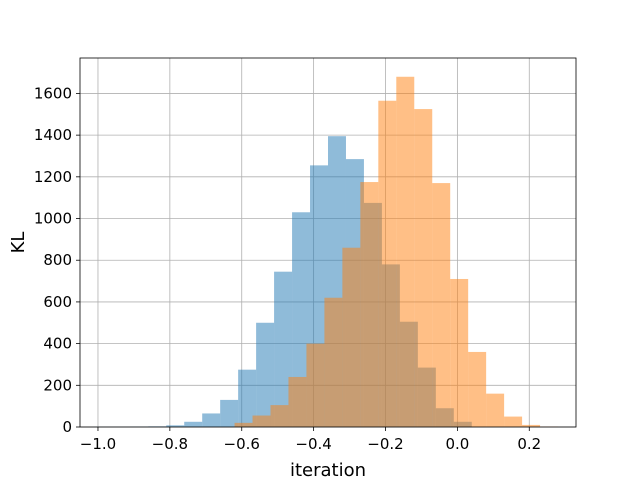  Describe the element at coordinates (53, 135) in the screenshot. I see `y-tick-label: 1400` at that location.